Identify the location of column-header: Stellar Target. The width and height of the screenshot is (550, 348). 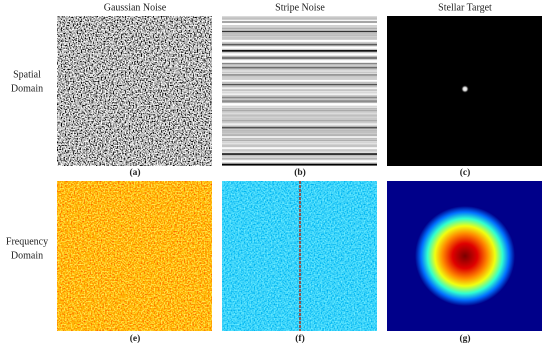
(465, 7).